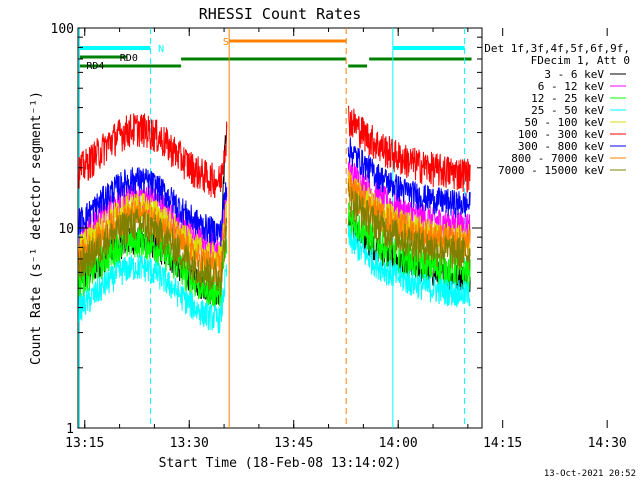  What do you see at coordinates (398, 443) in the screenshot?
I see `x-tick-label: 14:00` at bounding box center [398, 443].